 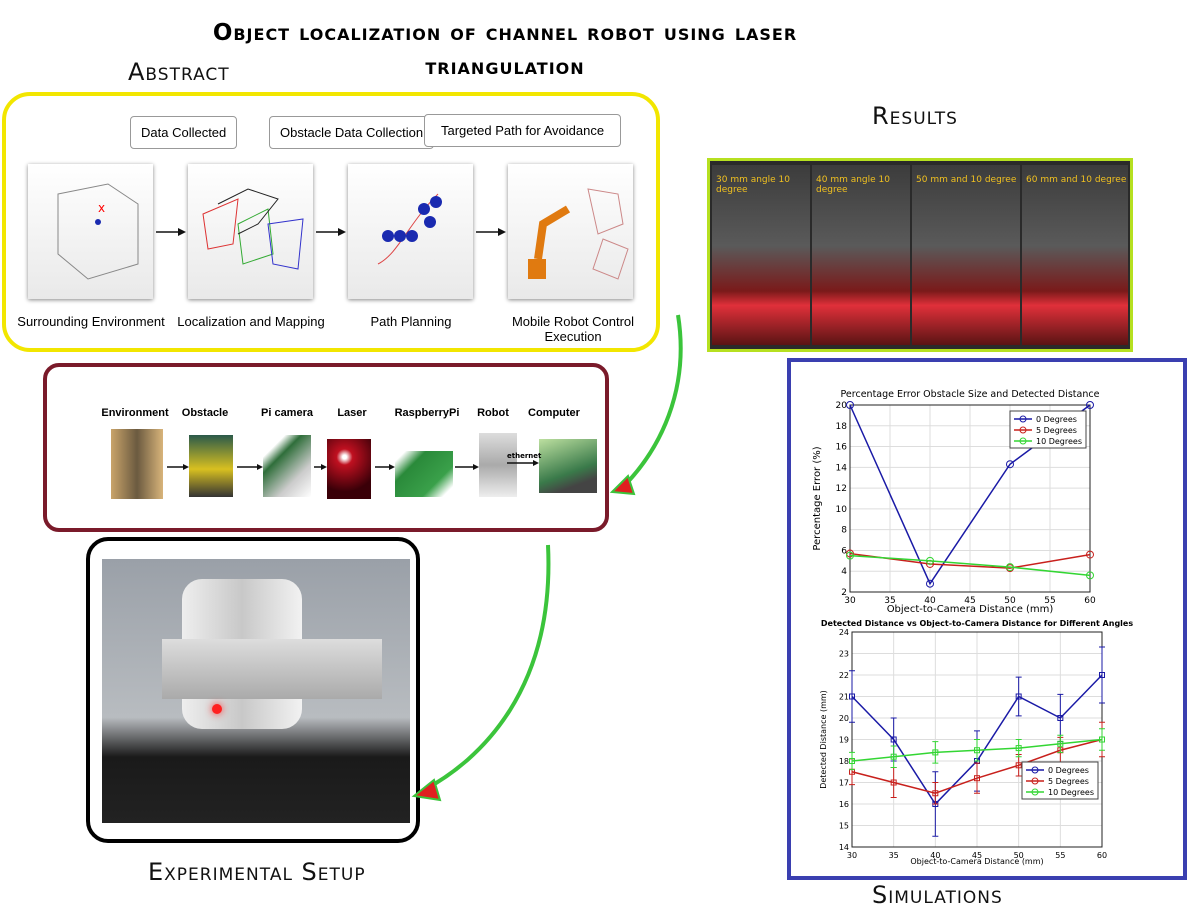 I want to click on y-tick-label: 10, so click(x=842, y=510).